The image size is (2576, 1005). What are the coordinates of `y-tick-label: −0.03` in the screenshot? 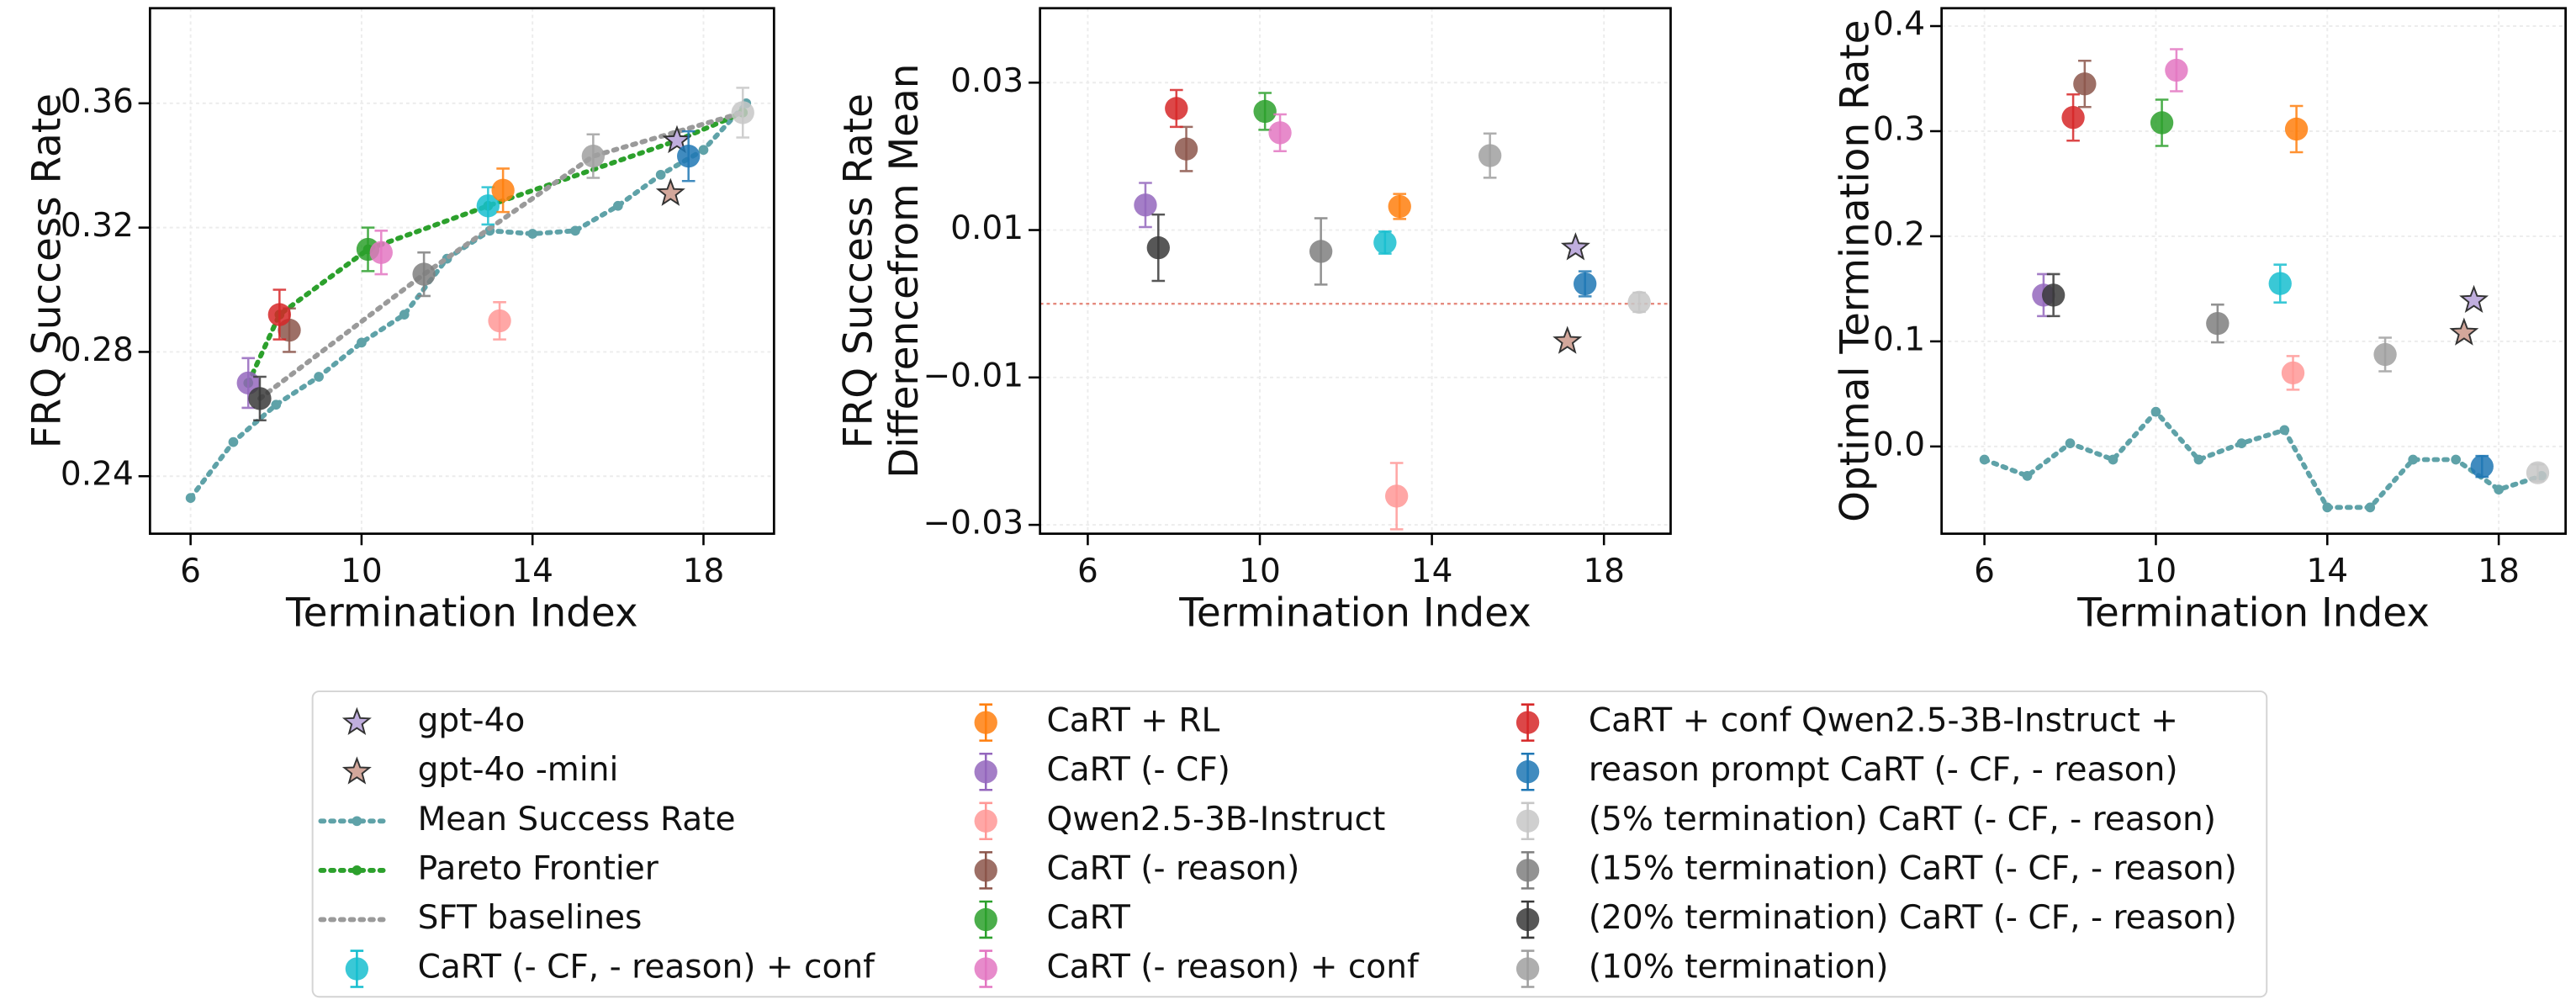 It's located at (973, 524).